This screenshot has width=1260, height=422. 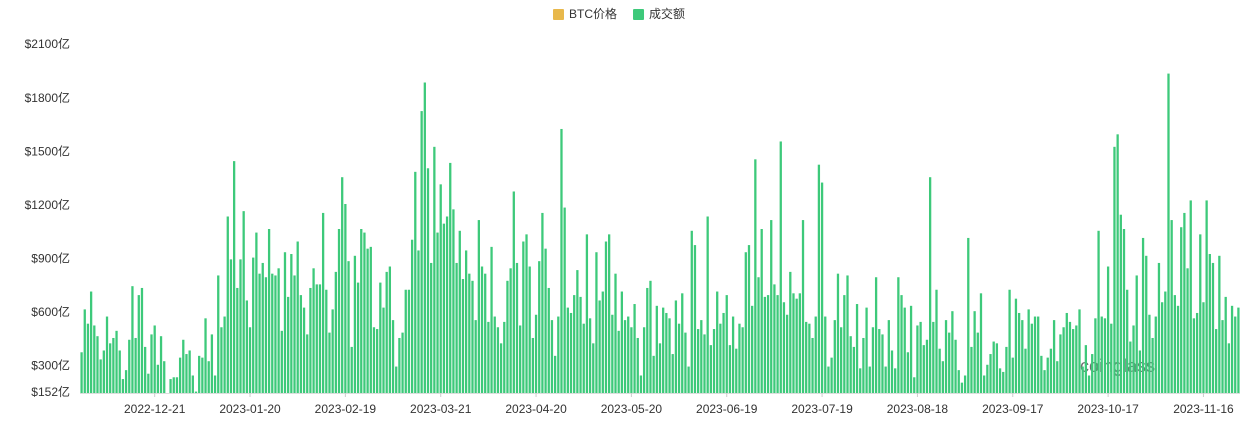 What do you see at coordinates (47, 43) in the screenshot?
I see `y-tick-label: $2100亿` at bounding box center [47, 43].